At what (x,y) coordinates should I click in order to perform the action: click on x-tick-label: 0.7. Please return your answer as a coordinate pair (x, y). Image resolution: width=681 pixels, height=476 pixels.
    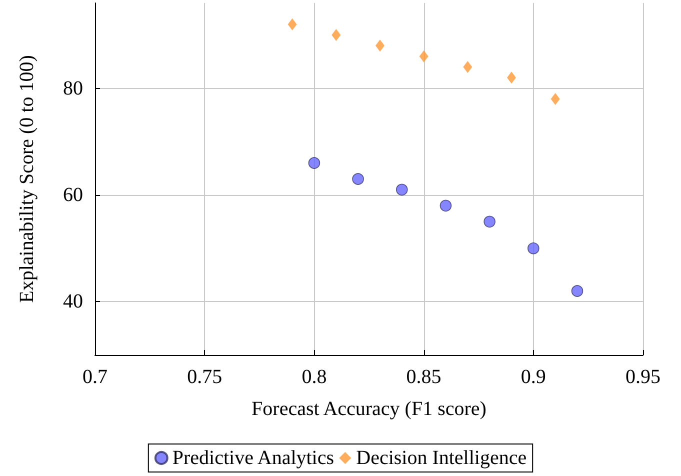
    Looking at the image, I should click on (95, 377).